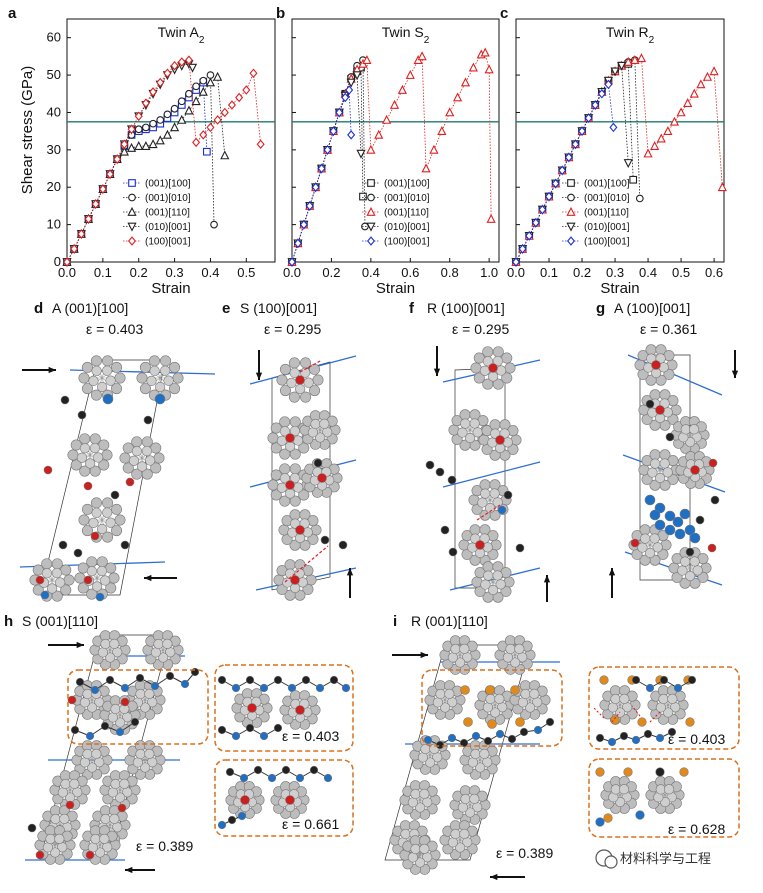 Image resolution: width=763 pixels, height=893 pixels. Describe the element at coordinates (54, 37) in the screenshot. I see `y-tick-label: 60` at that location.